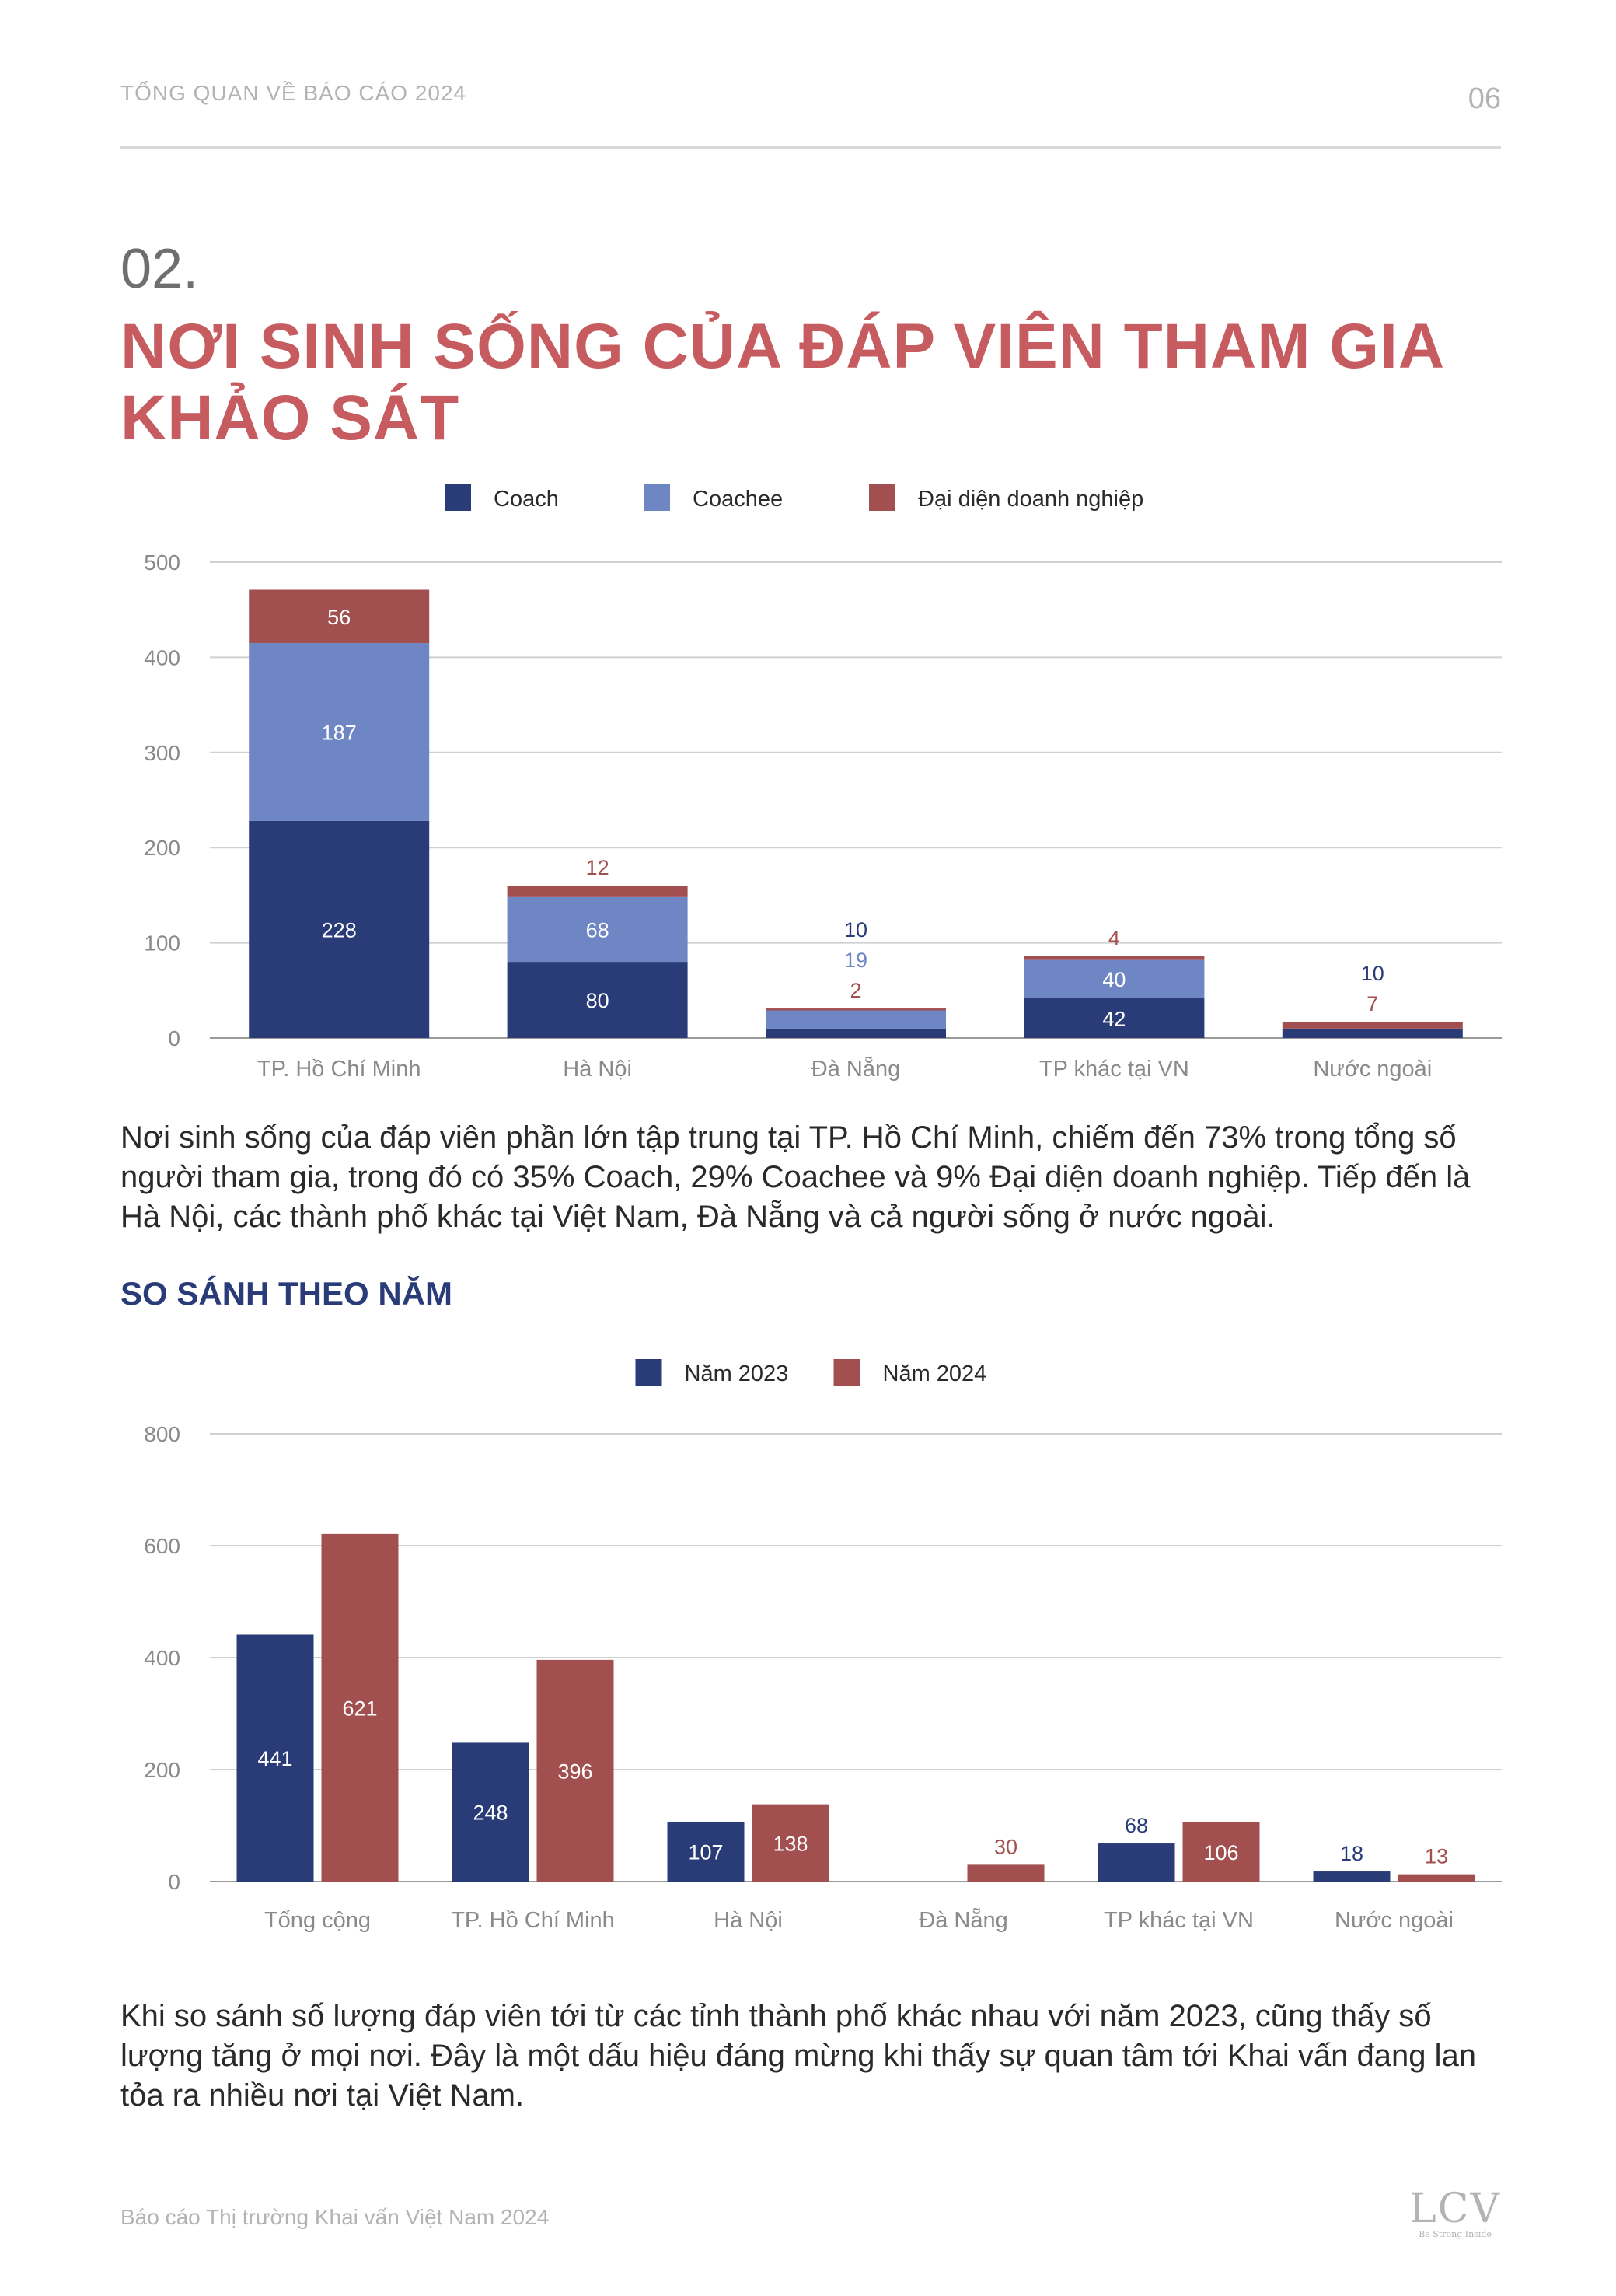 The image size is (1616, 2296). I want to click on data-label-da-nang-dai-dien-doanh-nghiep: 2, so click(856, 990).